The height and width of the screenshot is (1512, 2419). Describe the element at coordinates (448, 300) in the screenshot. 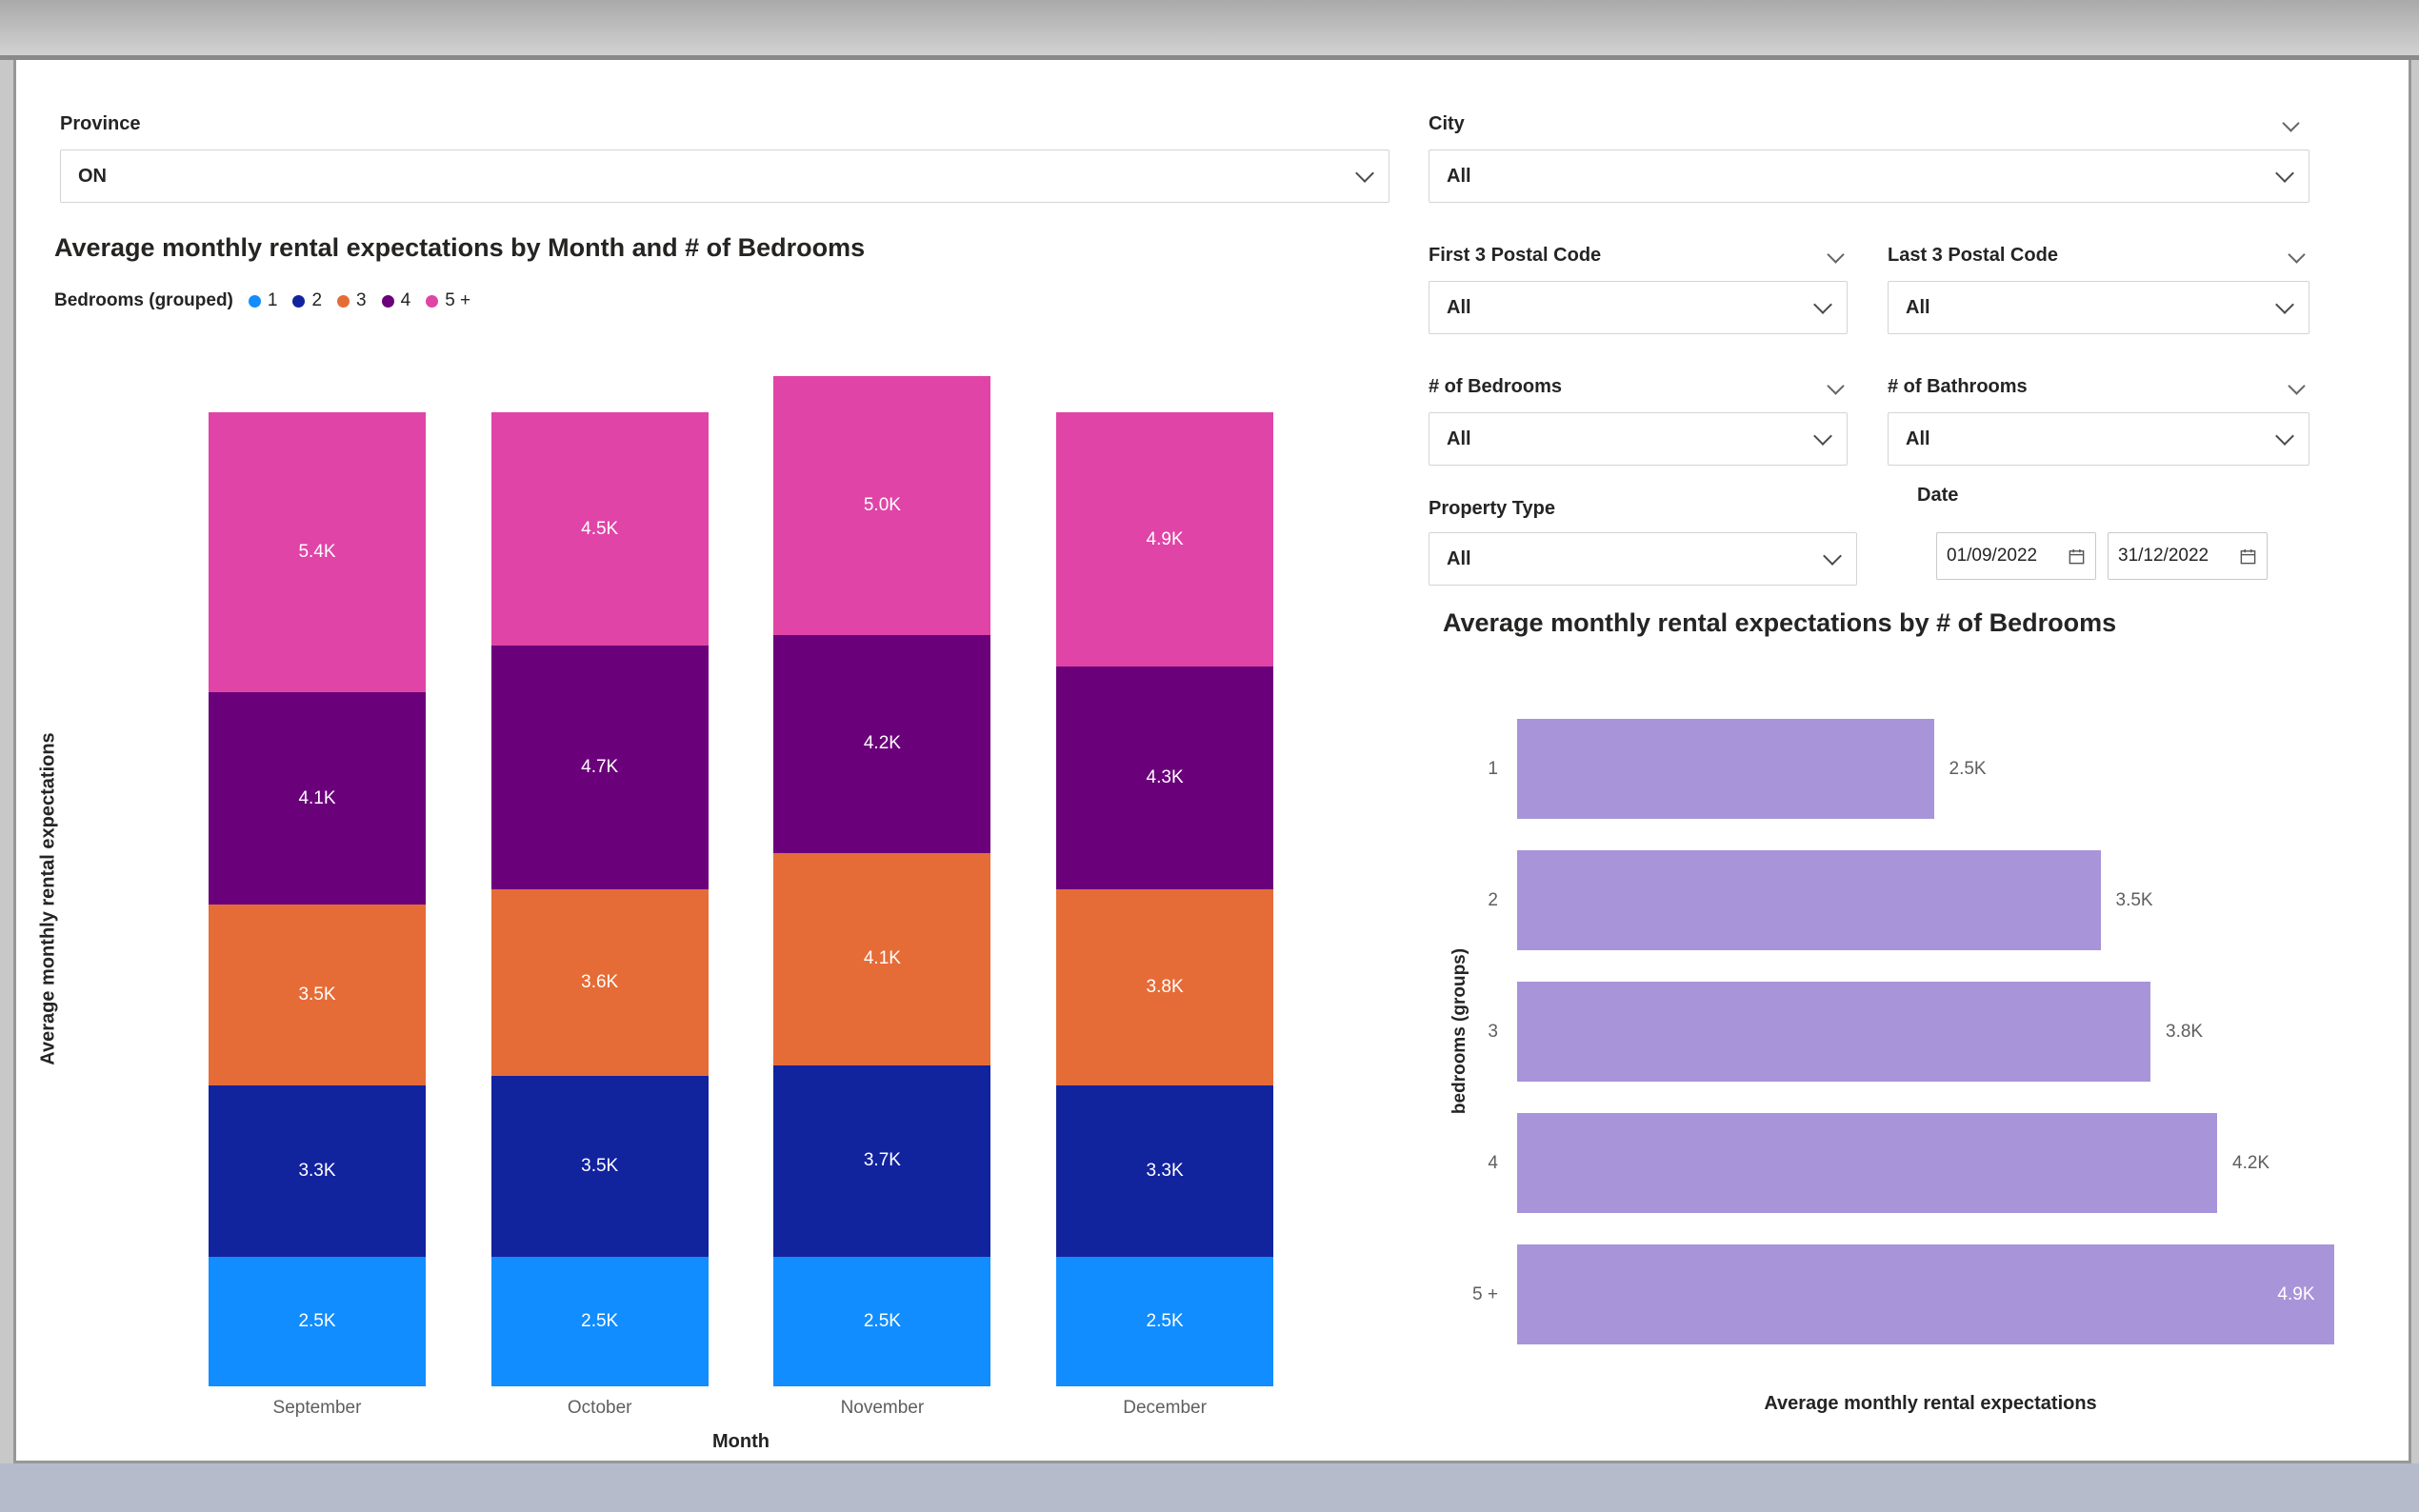

I see `legend-item-5: 5 +` at that location.